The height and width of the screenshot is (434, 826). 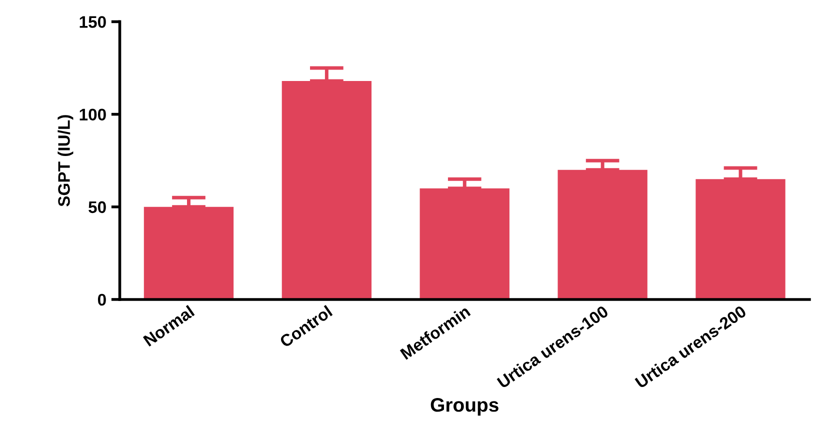 What do you see at coordinates (97, 207) in the screenshot?
I see `y-tick-label: 50` at bounding box center [97, 207].